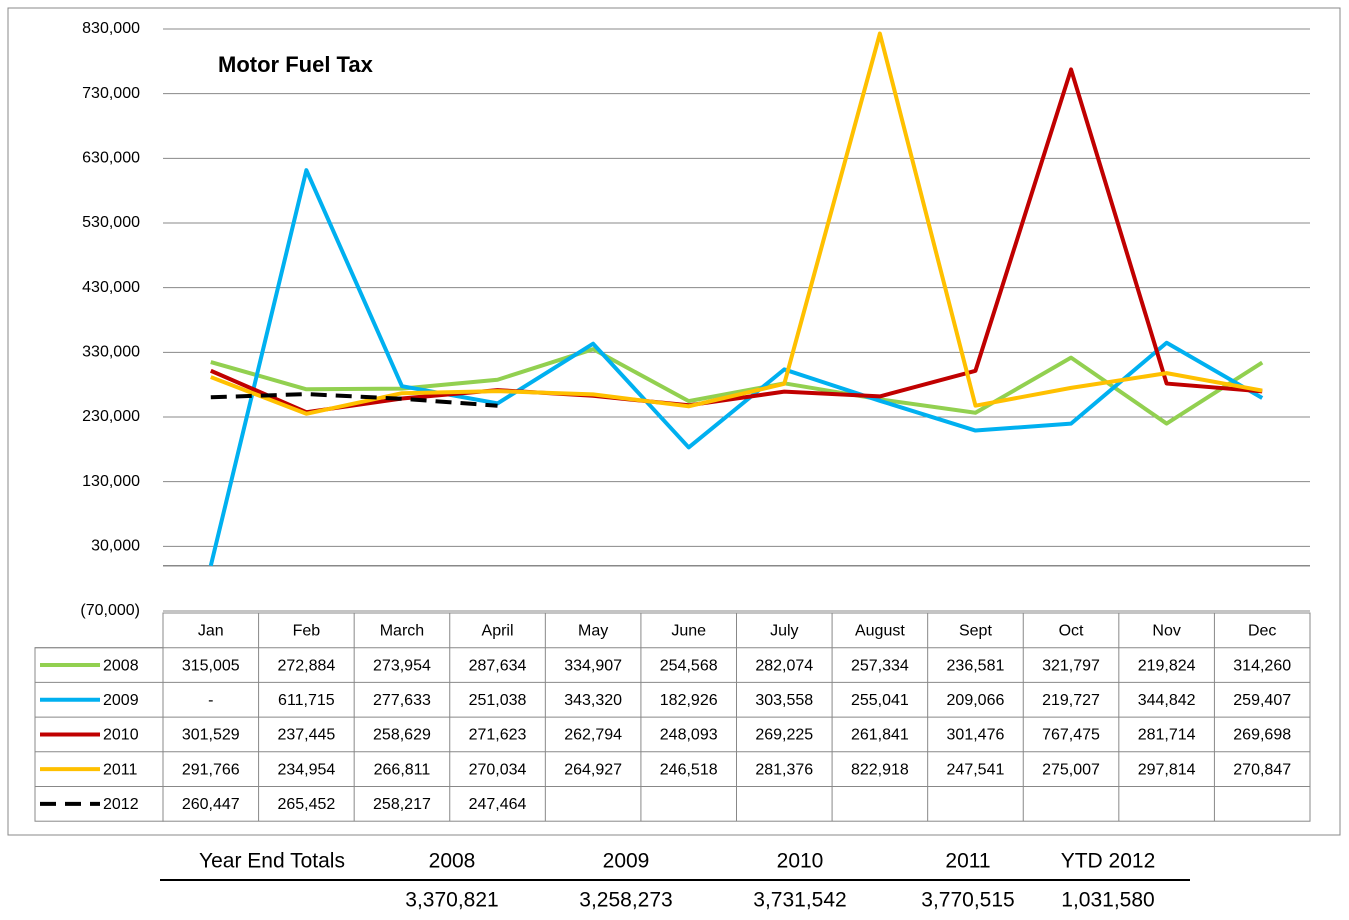  Describe the element at coordinates (1167, 735) in the screenshot. I see `table-value: 281,714` at that location.